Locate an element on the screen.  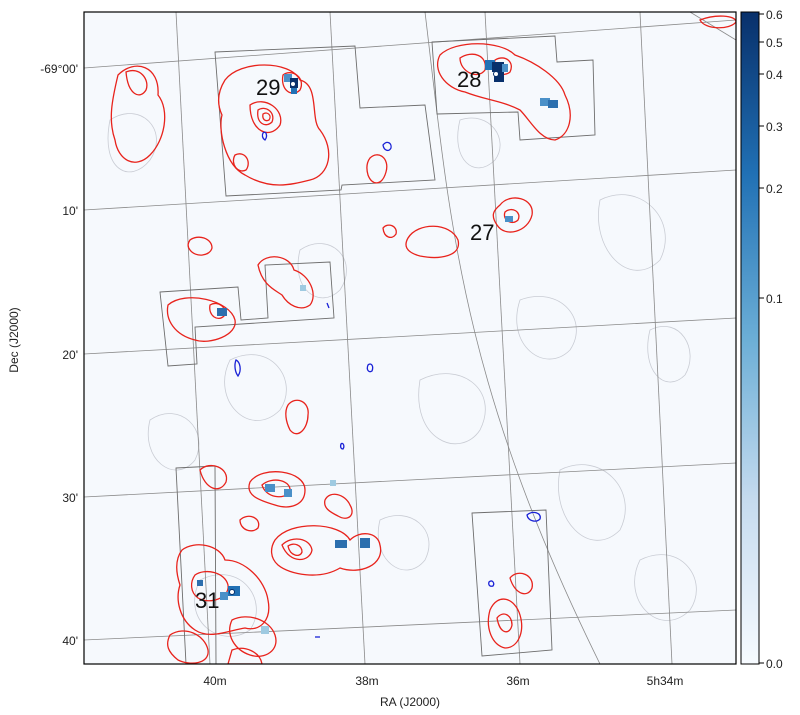
y-tick-label: 20' is located at coordinates (70, 355).